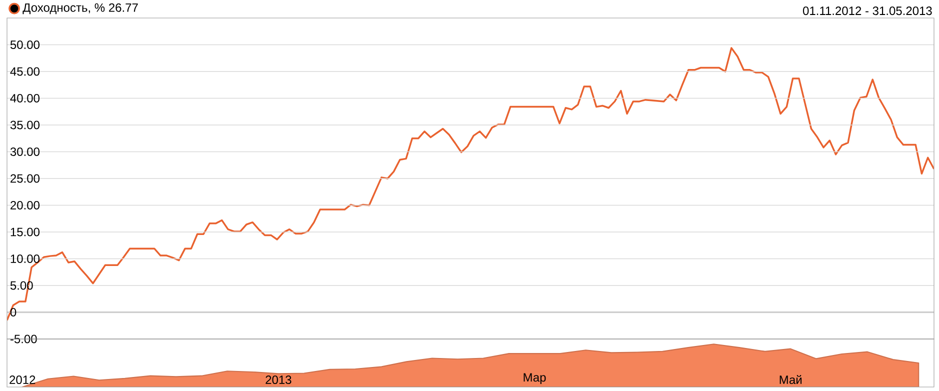 The image size is (939, 391). Describe the element at coordinates (279, 380) in the screenshot. I see `x-tick-label: 2013` at that location.